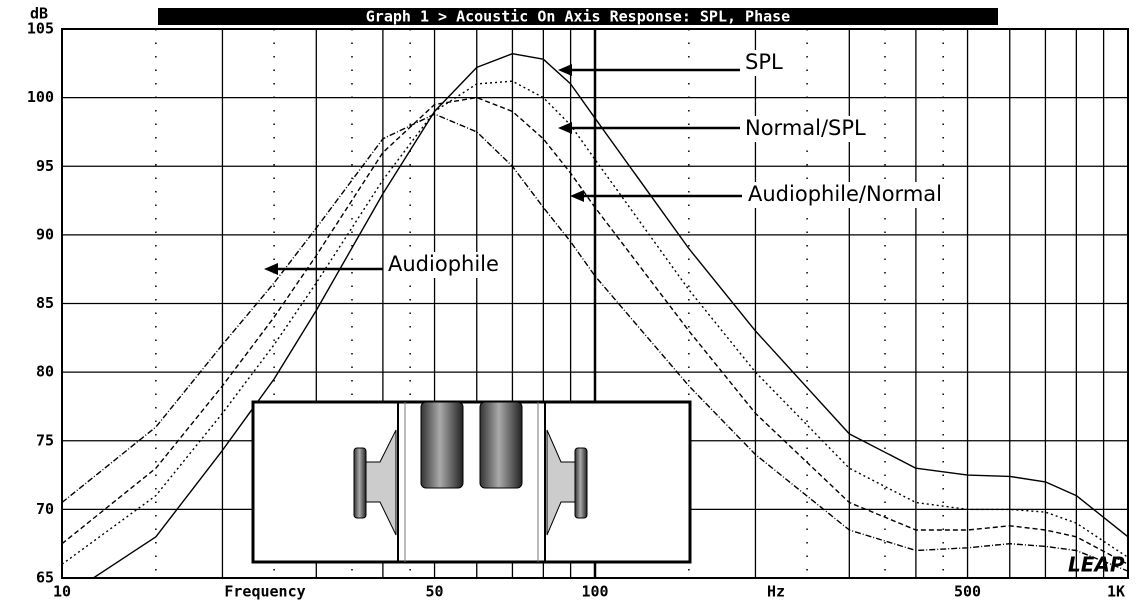 This screenshot has height=604, width=1140. I want to click on y-tick-label: 80, so click(45, 372).